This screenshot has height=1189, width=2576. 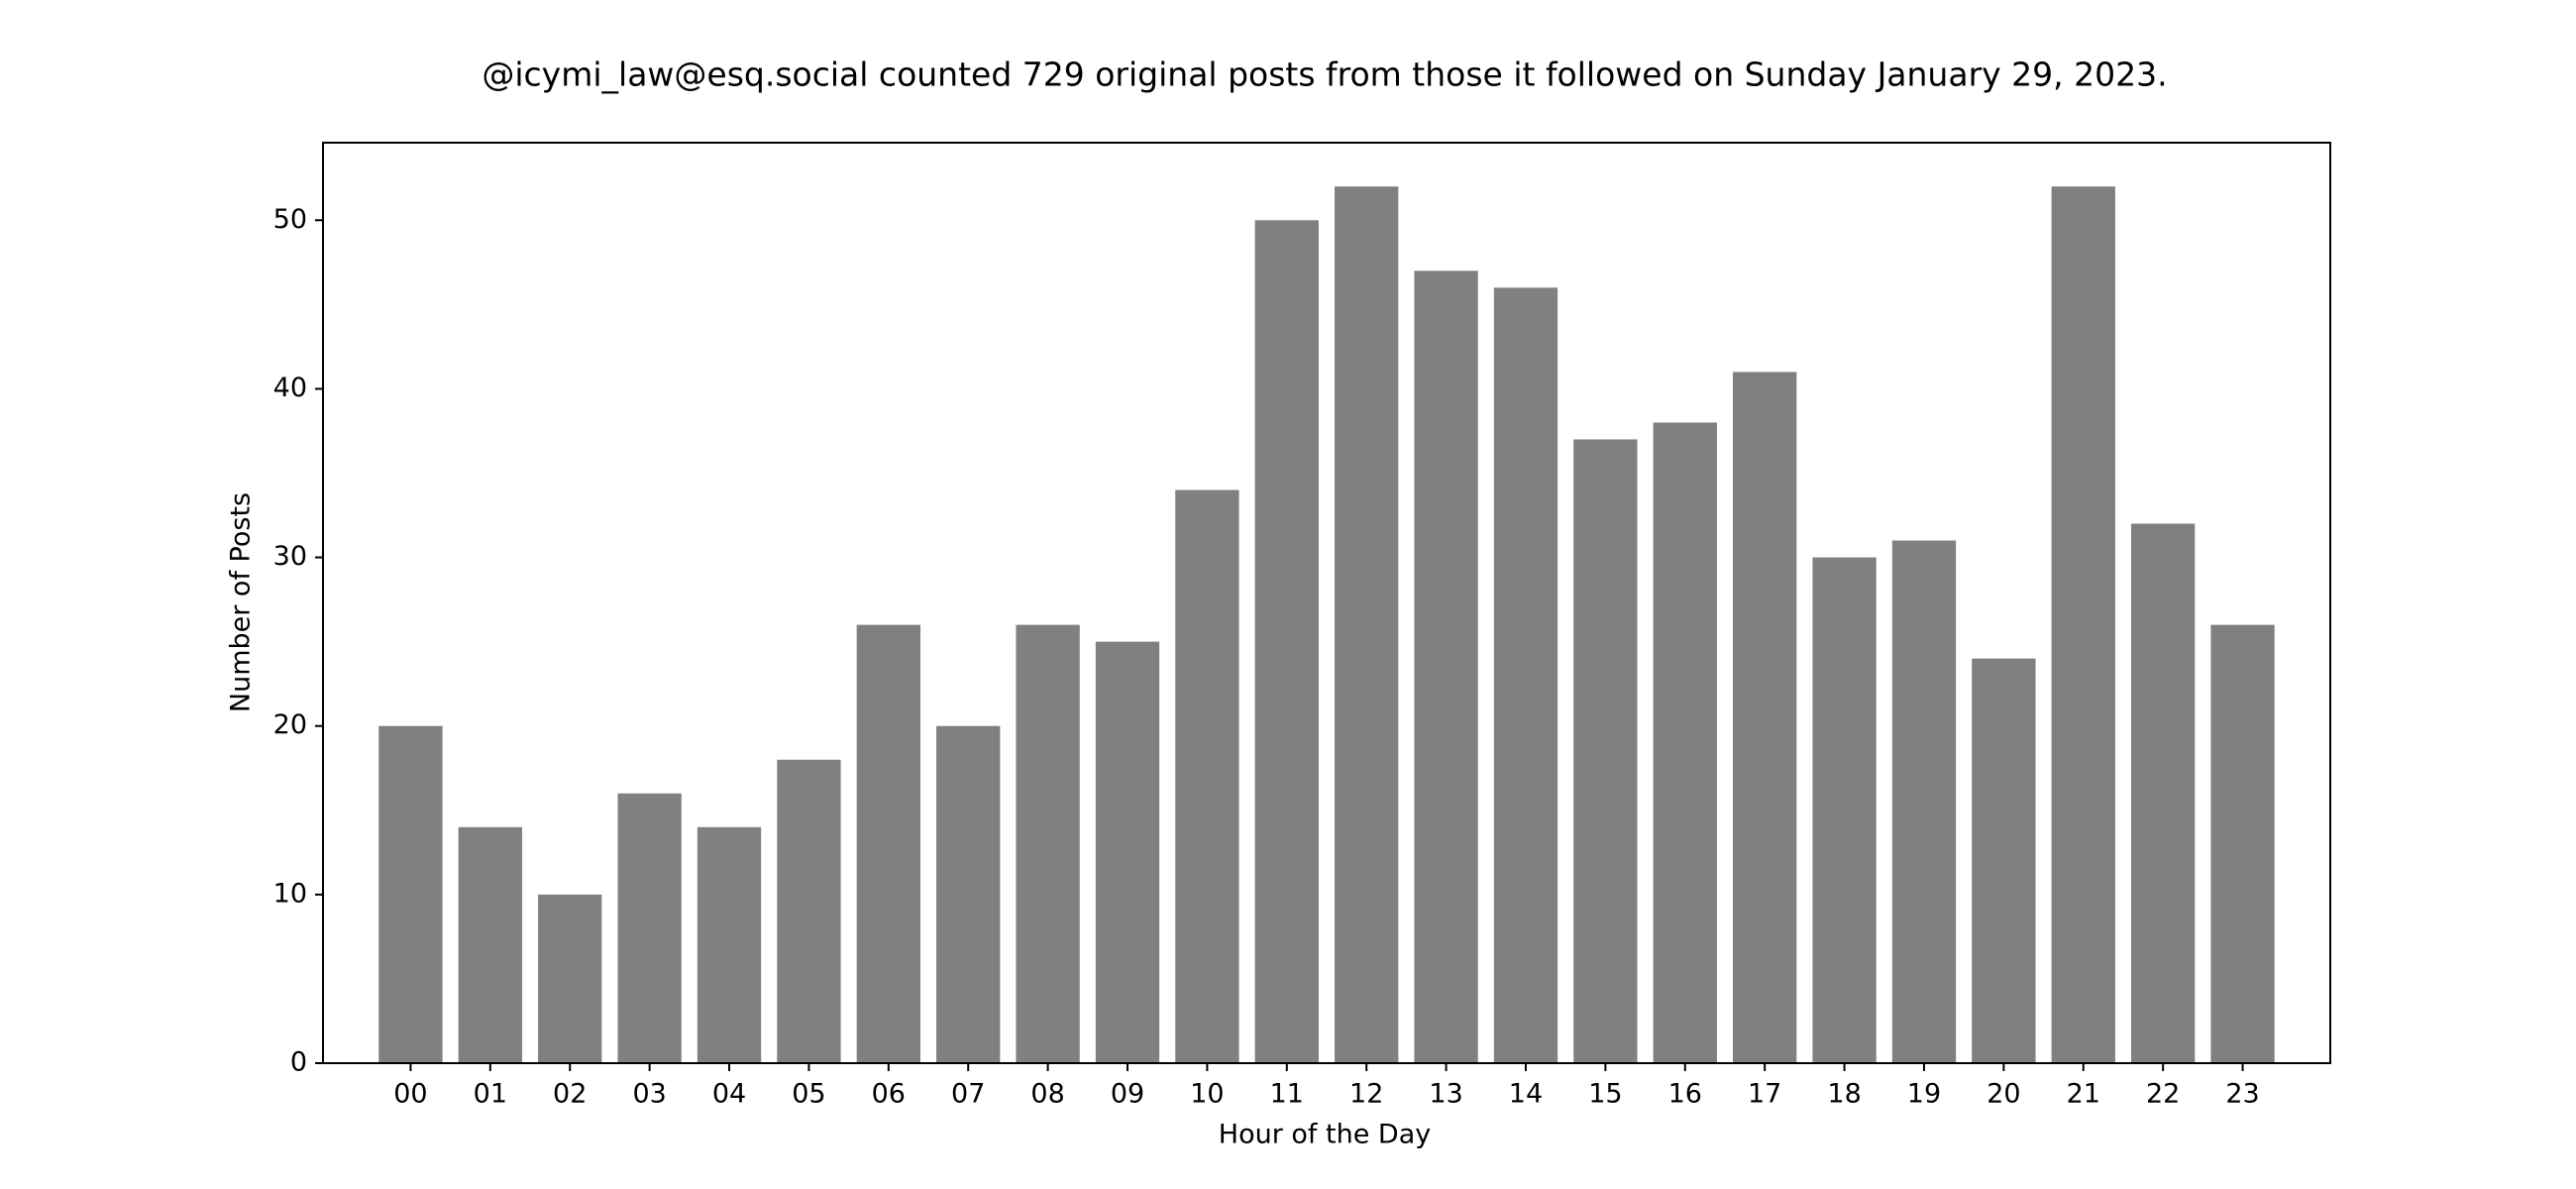 I want to click on x-tick-label: 14, so click(x=1526, y=1094).